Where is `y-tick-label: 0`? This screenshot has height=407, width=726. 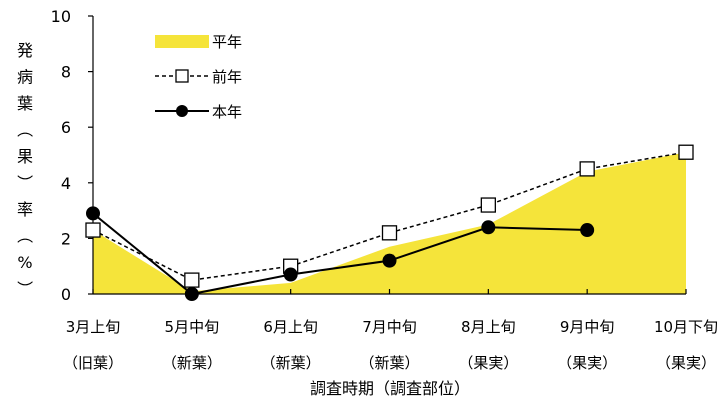
y-tick-label: 0 is located at coordinates (66, 294).